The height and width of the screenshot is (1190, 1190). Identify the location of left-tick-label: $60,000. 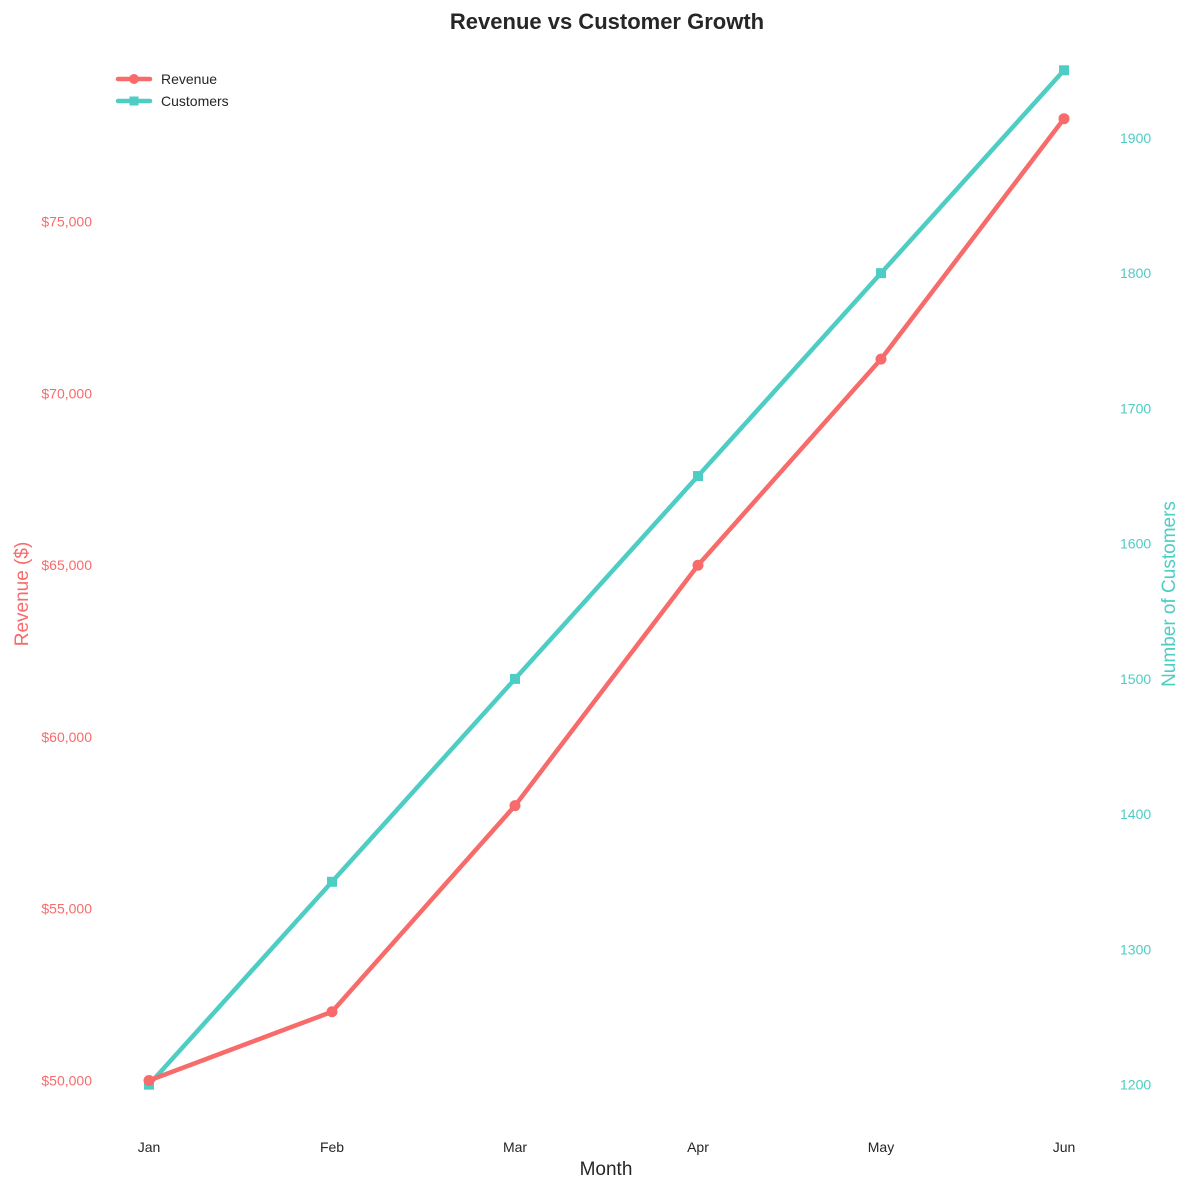
(66, 737).